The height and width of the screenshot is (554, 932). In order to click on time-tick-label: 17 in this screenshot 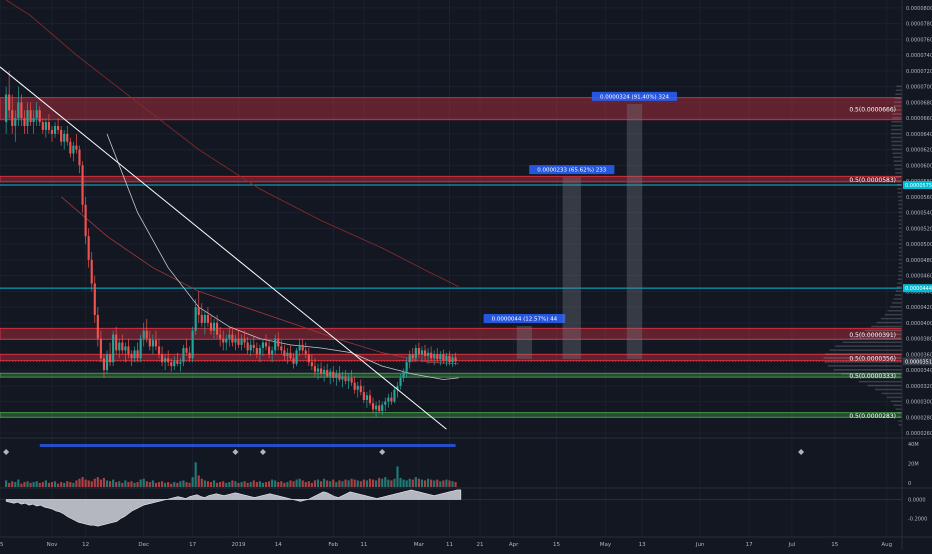, I will do `click(192, 545)`.